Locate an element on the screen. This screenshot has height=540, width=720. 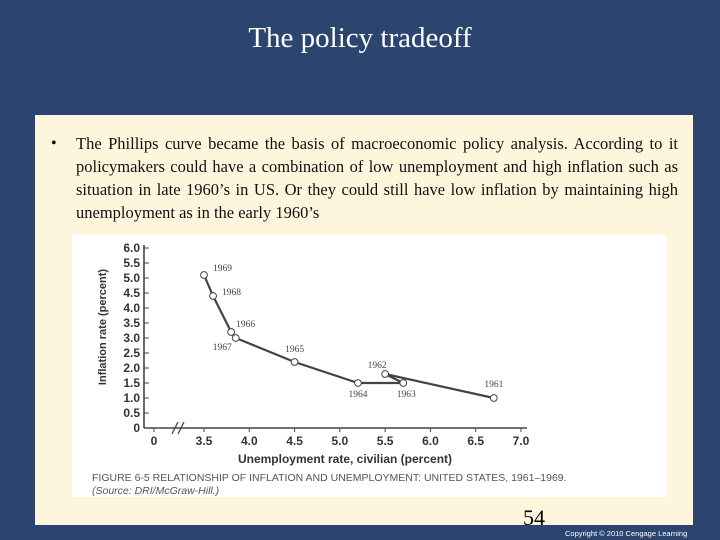
y-tick-label: 1.0 is located at coordinates (131, 398).